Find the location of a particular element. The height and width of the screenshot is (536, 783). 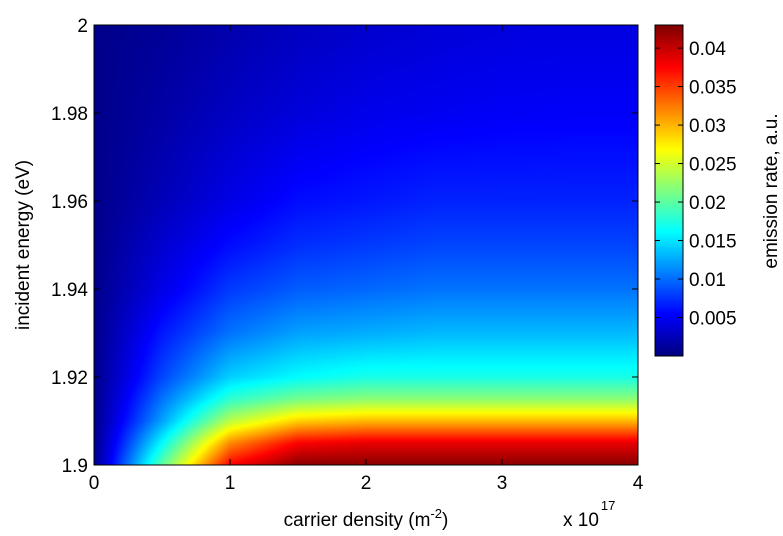

colorbar-tick-label: 0.04 is located at coordinates (707, 49).